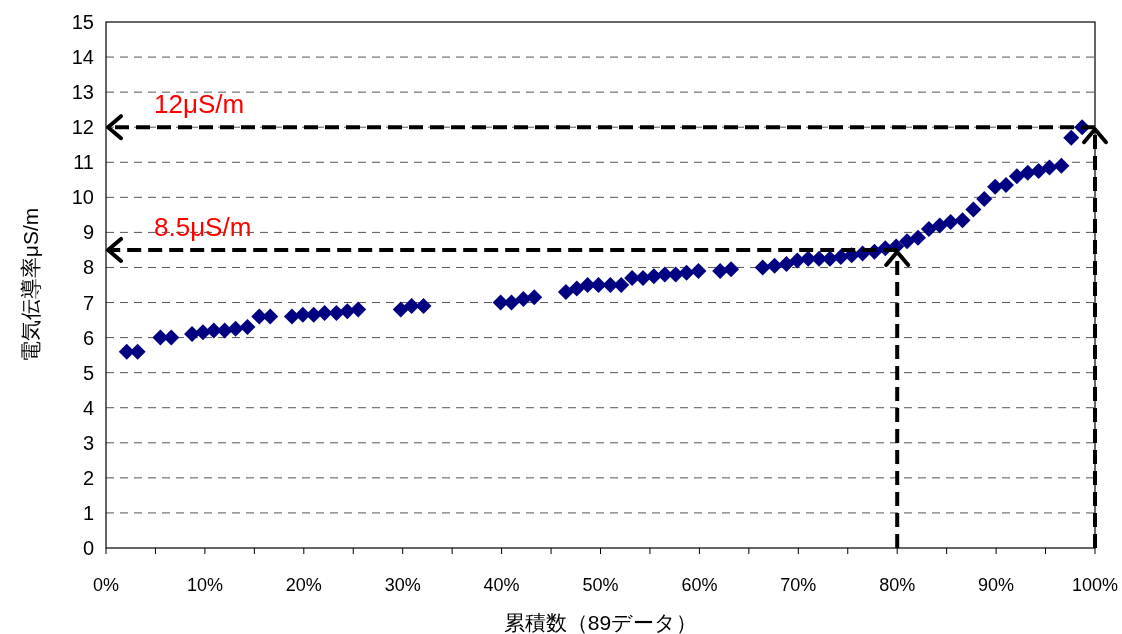  Describe the element at coordinates (996, 585) in the screenshot. I see `x-tick-label: 90%` at that location.